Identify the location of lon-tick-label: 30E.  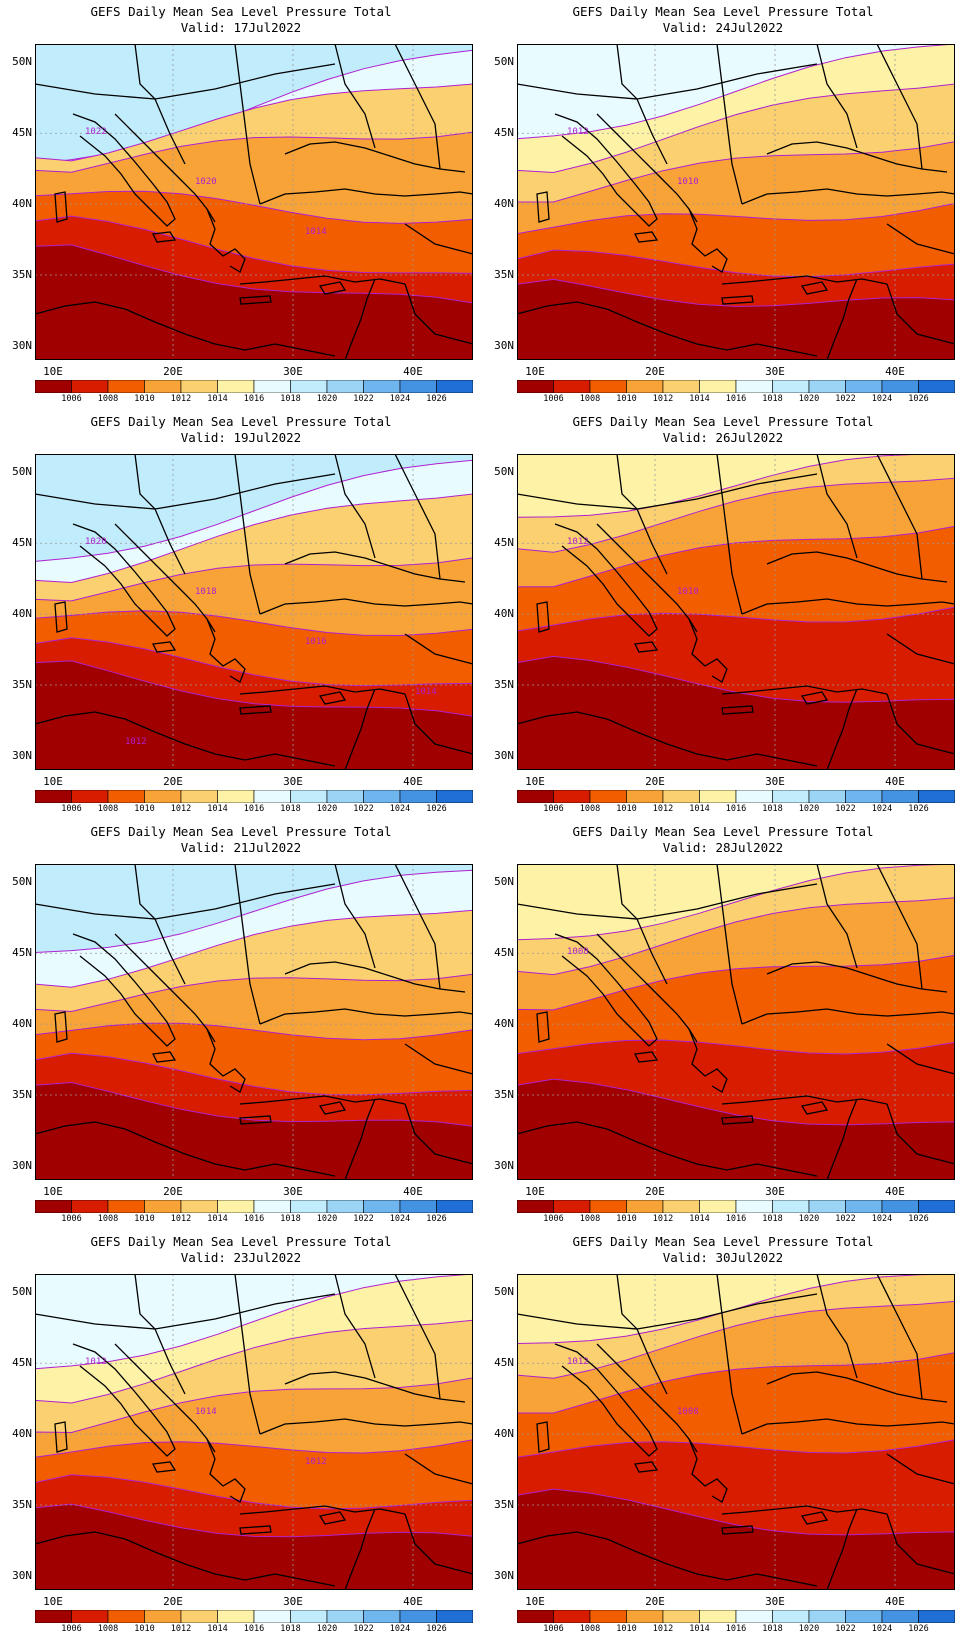
(293, 371).